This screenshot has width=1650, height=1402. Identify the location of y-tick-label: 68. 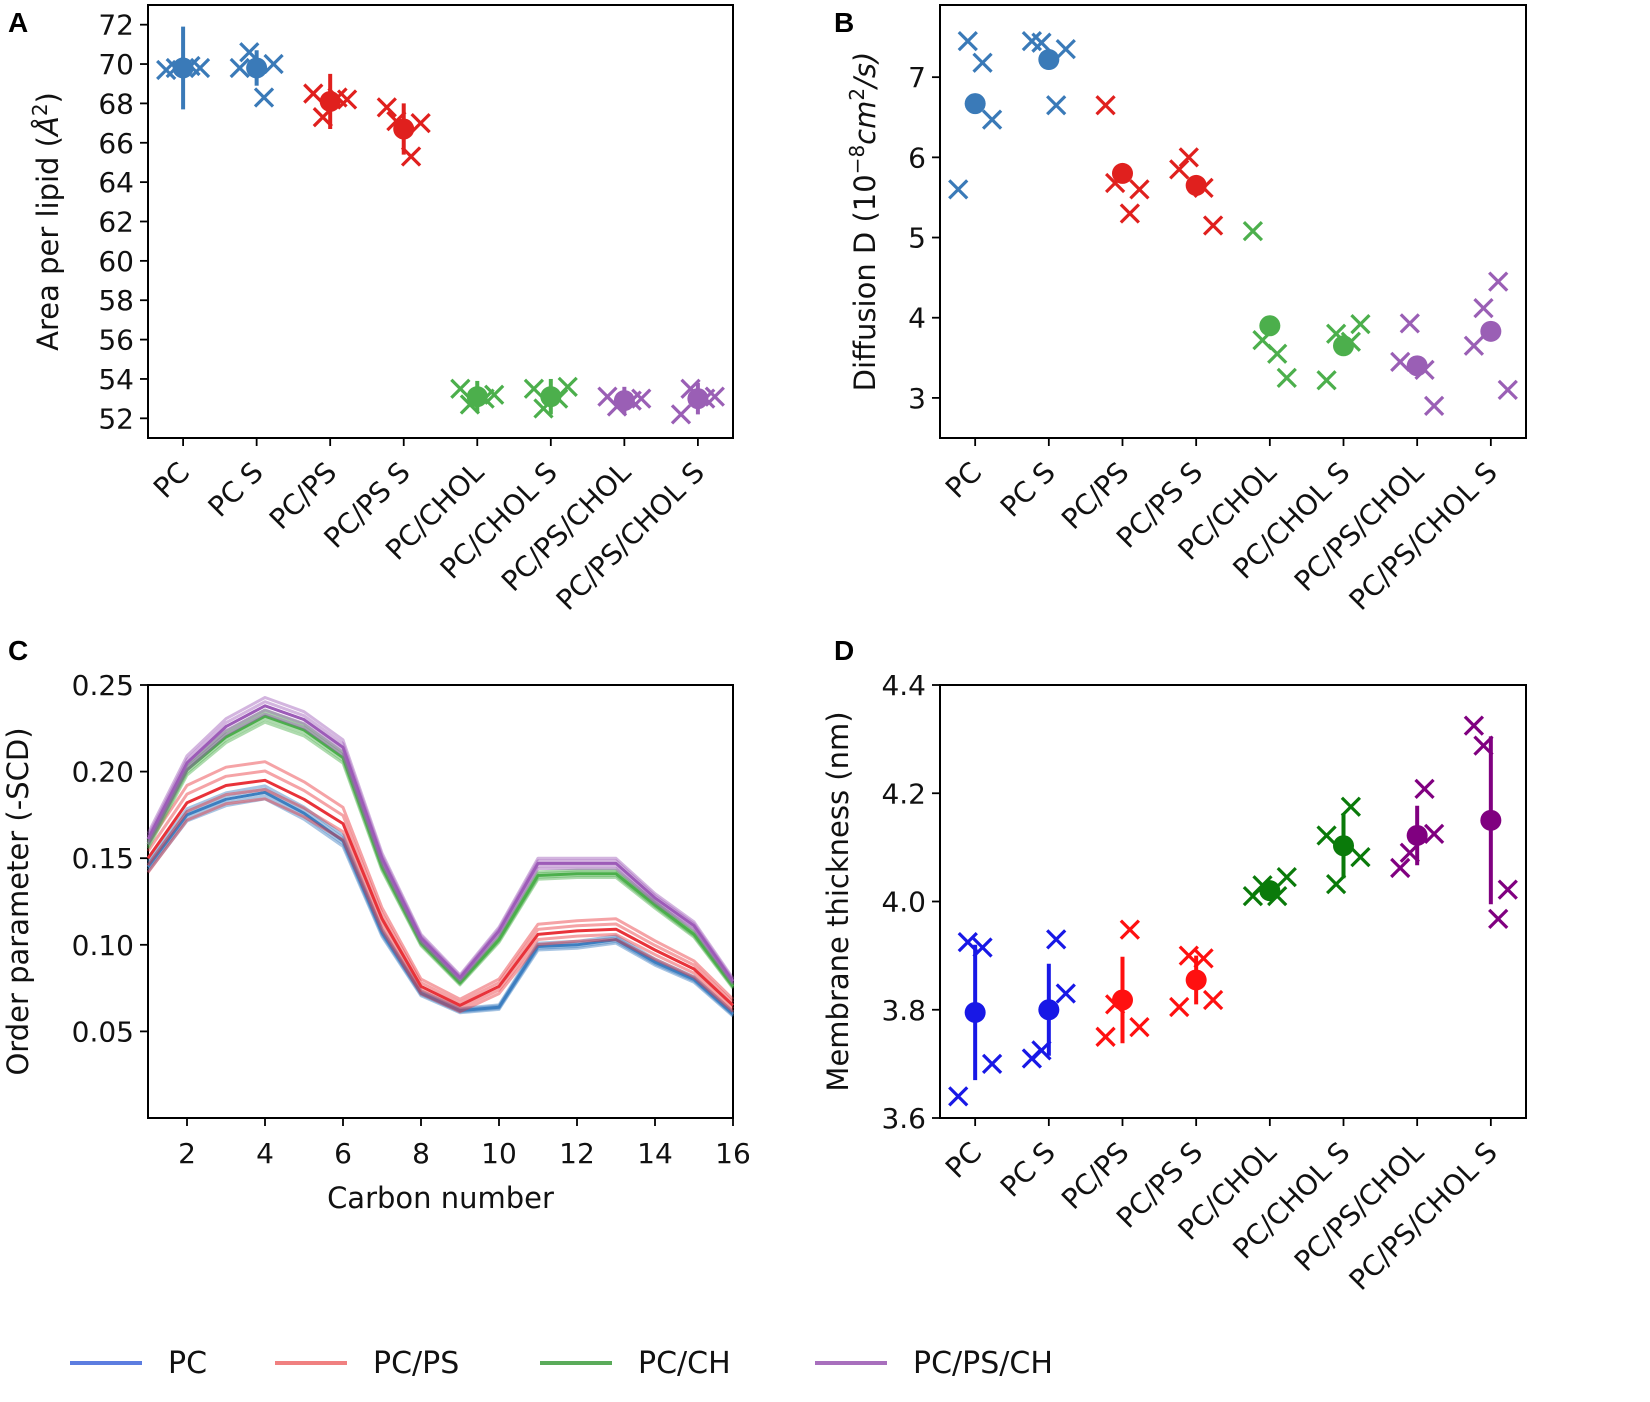
(116, 103).